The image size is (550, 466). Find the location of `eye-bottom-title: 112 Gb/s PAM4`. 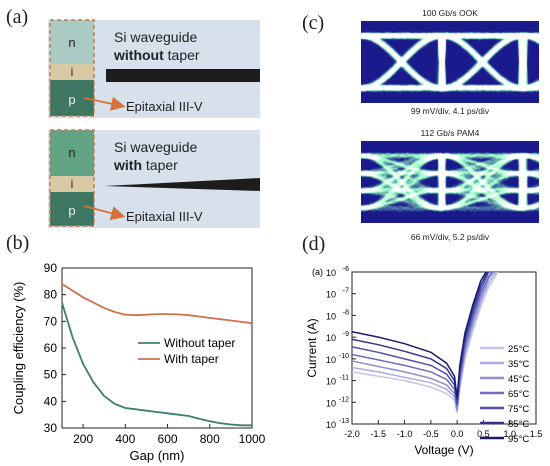

eye-bottom-title: 112 Gb/s PAM4 is located at coordinates (450, 133).